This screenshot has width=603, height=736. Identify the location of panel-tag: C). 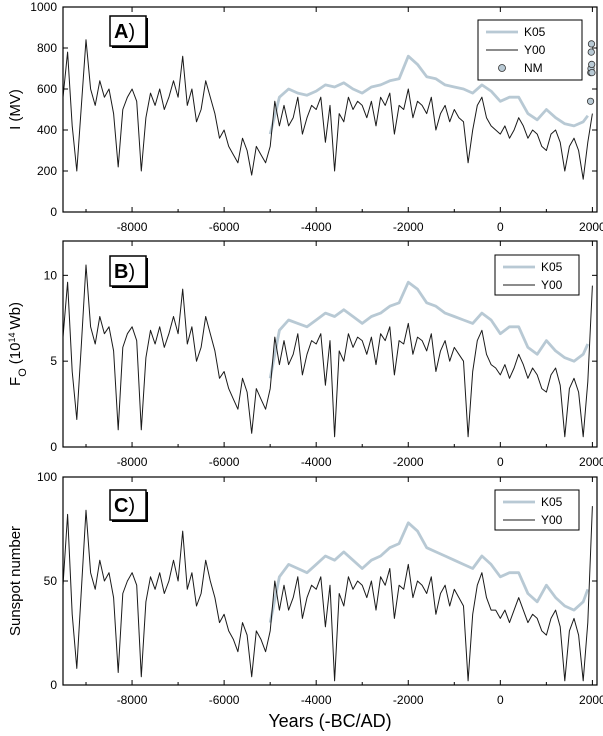
(124, 506).